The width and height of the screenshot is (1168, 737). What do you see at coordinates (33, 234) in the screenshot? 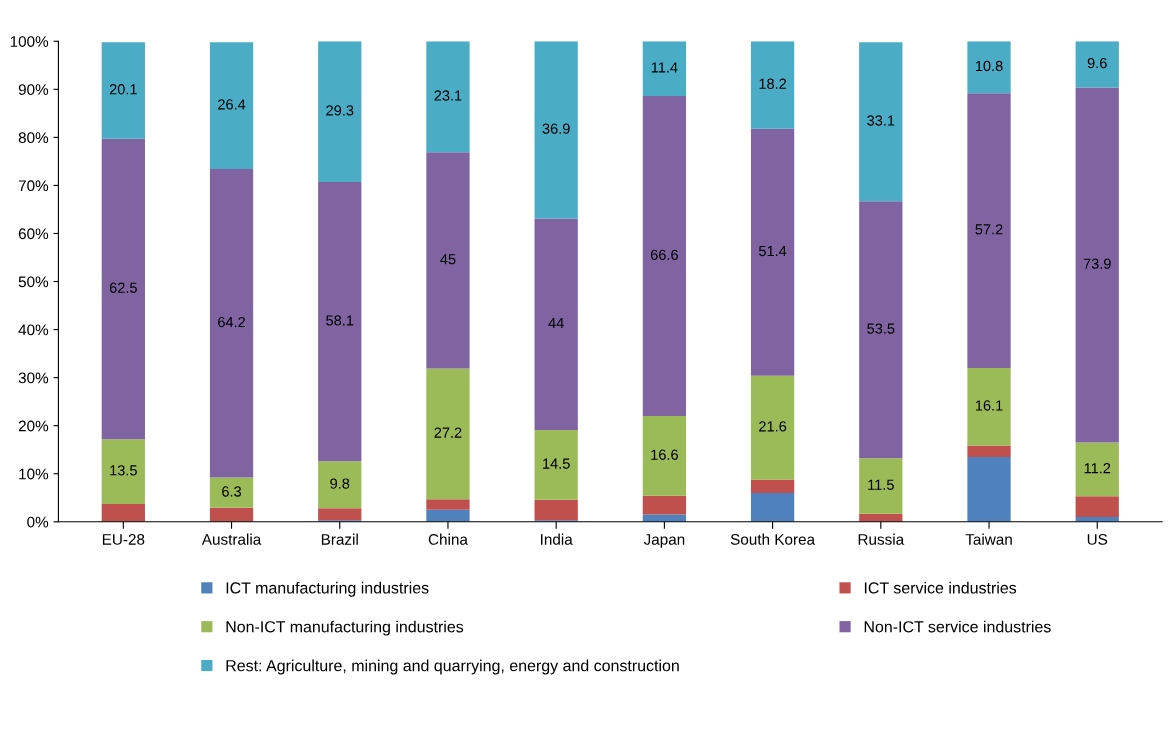
I see `y-tick-label: 60%` at bounding box center [33, 234].